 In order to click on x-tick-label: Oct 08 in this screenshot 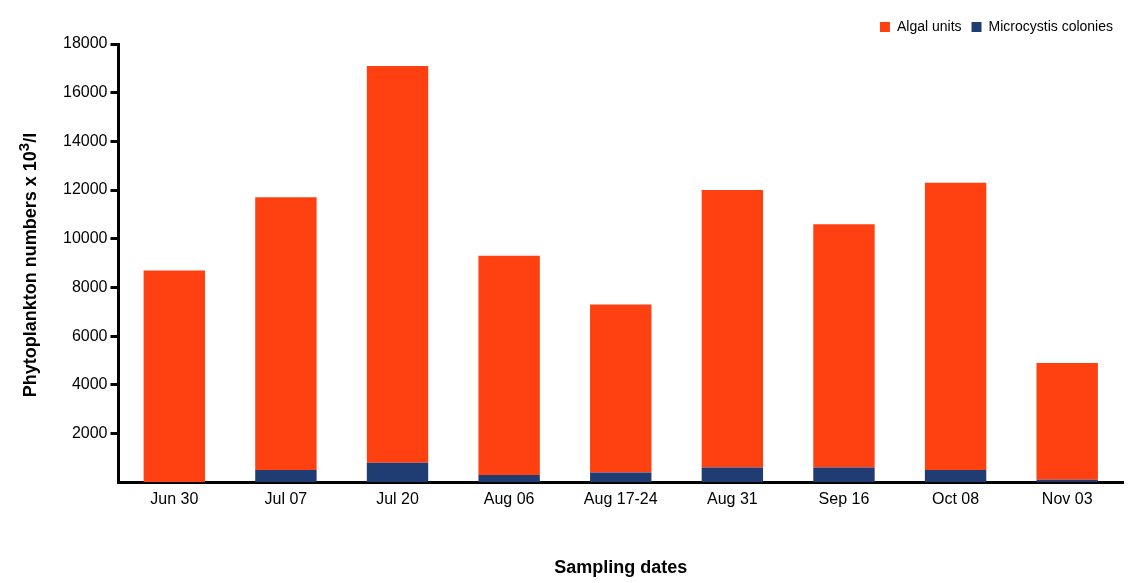, I will do `click(956, 499)`.